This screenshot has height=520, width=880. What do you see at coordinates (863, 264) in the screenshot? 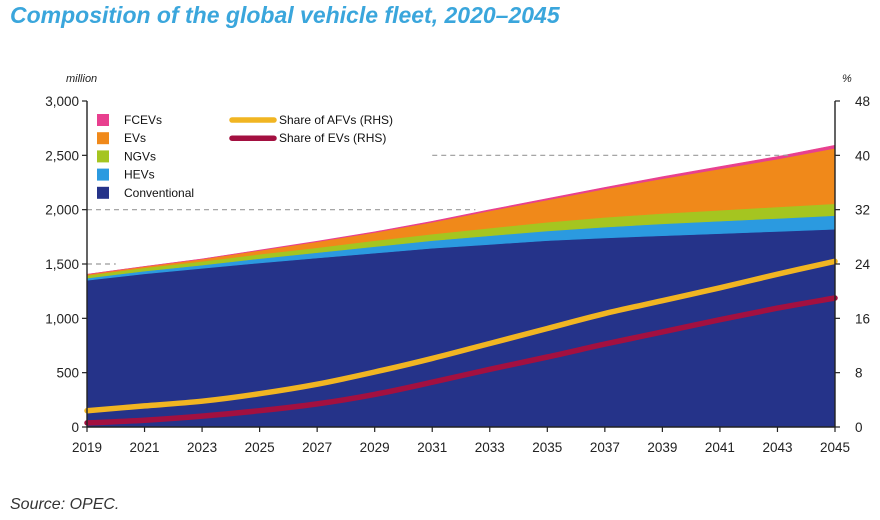
I see `right-tick-label: 24` at bounding box center [863, 264].